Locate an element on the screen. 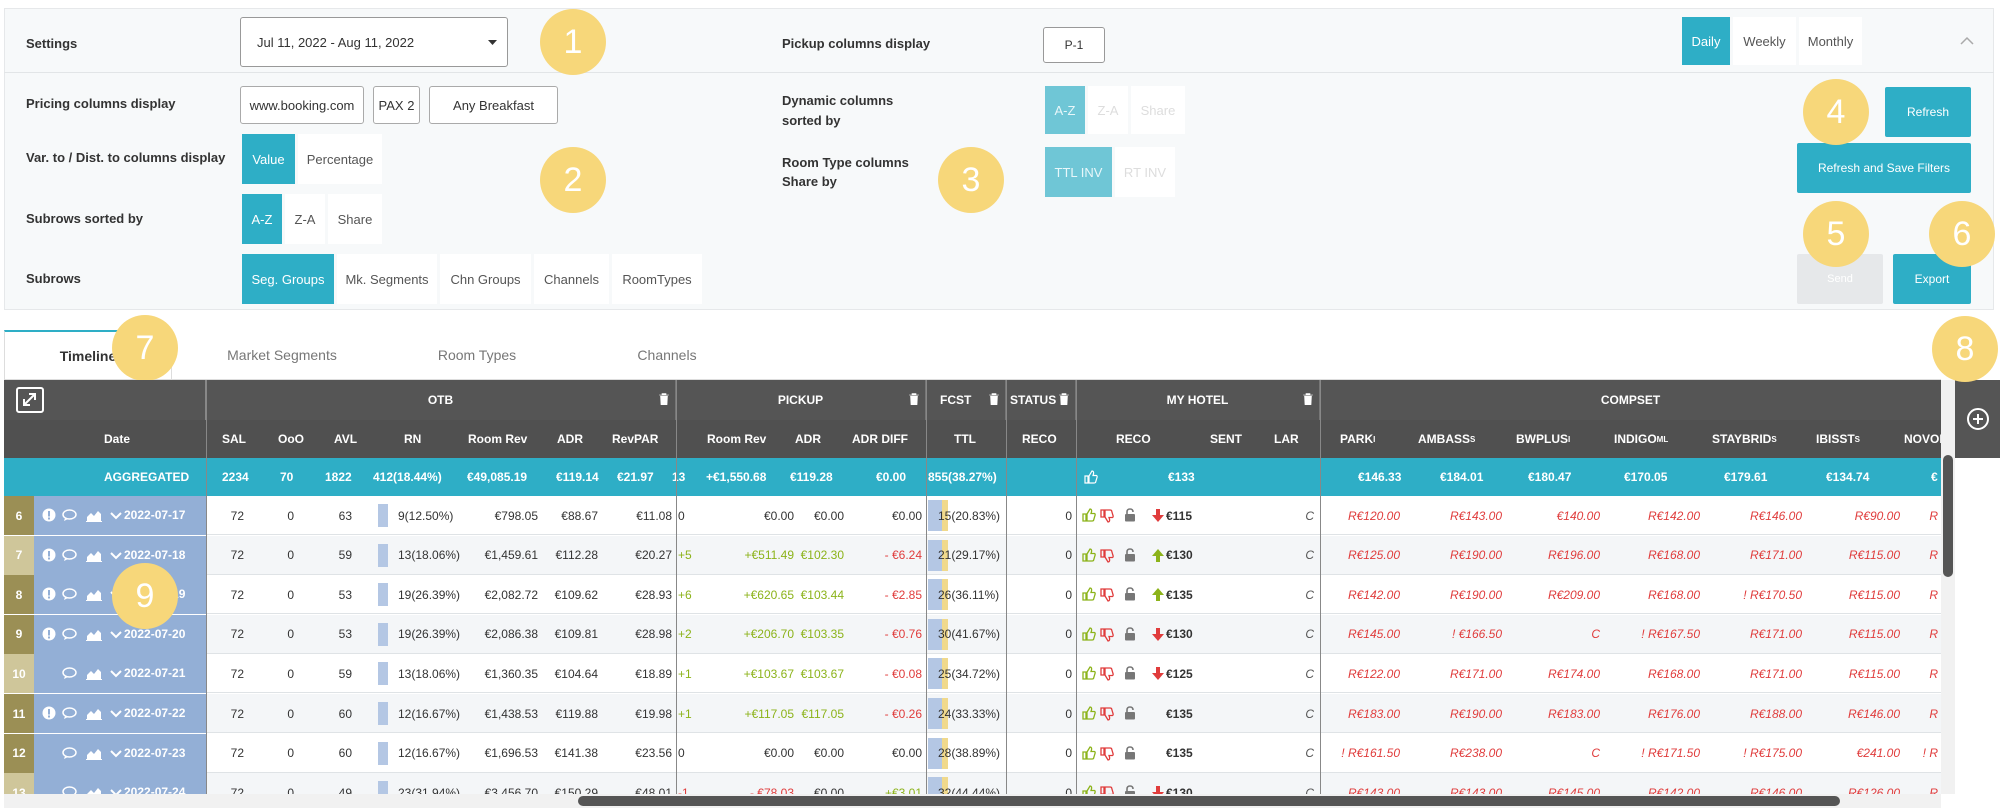 The image size is (2000, 811). subrows-sort-share: Share is located at coordinates (355, 219).